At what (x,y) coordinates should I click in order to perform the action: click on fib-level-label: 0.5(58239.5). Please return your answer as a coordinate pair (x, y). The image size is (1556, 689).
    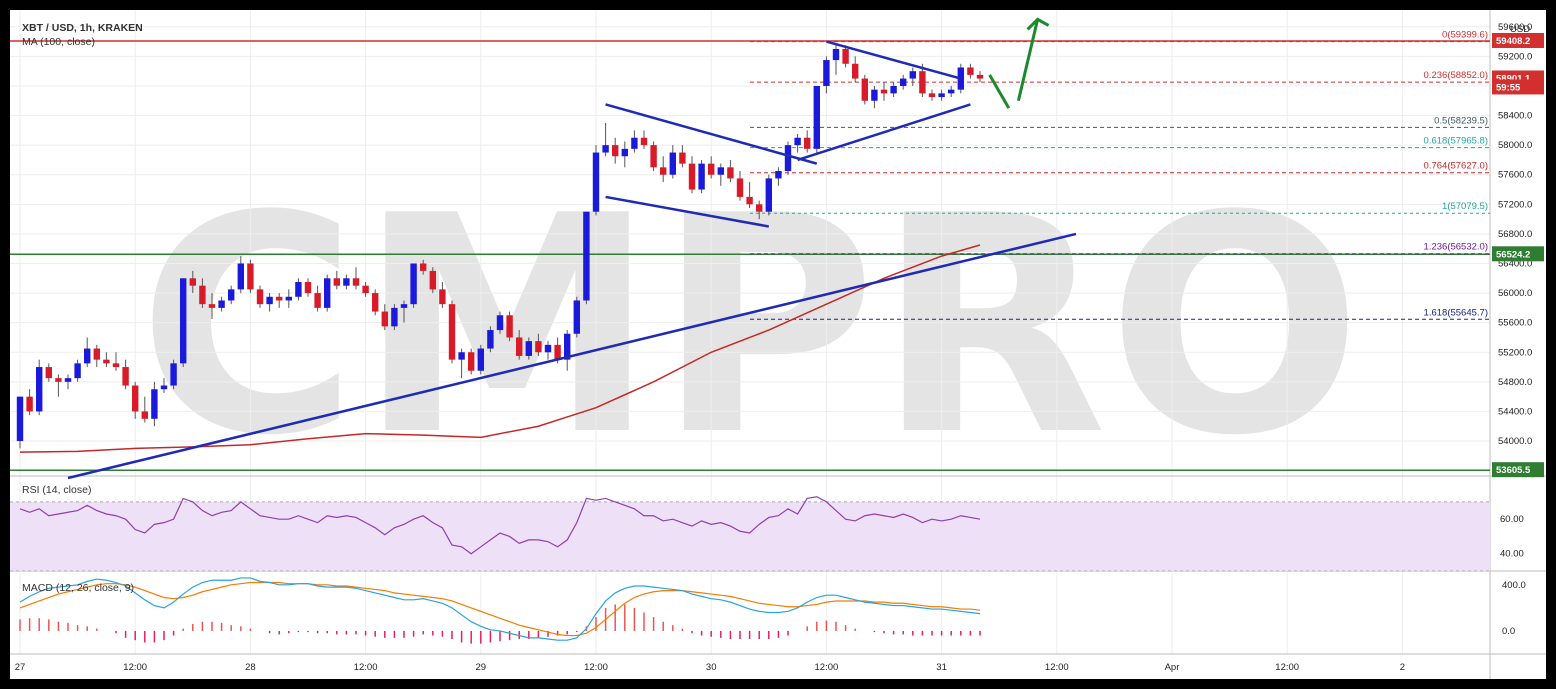
    Looking at the image, I should click on (1461, 120).